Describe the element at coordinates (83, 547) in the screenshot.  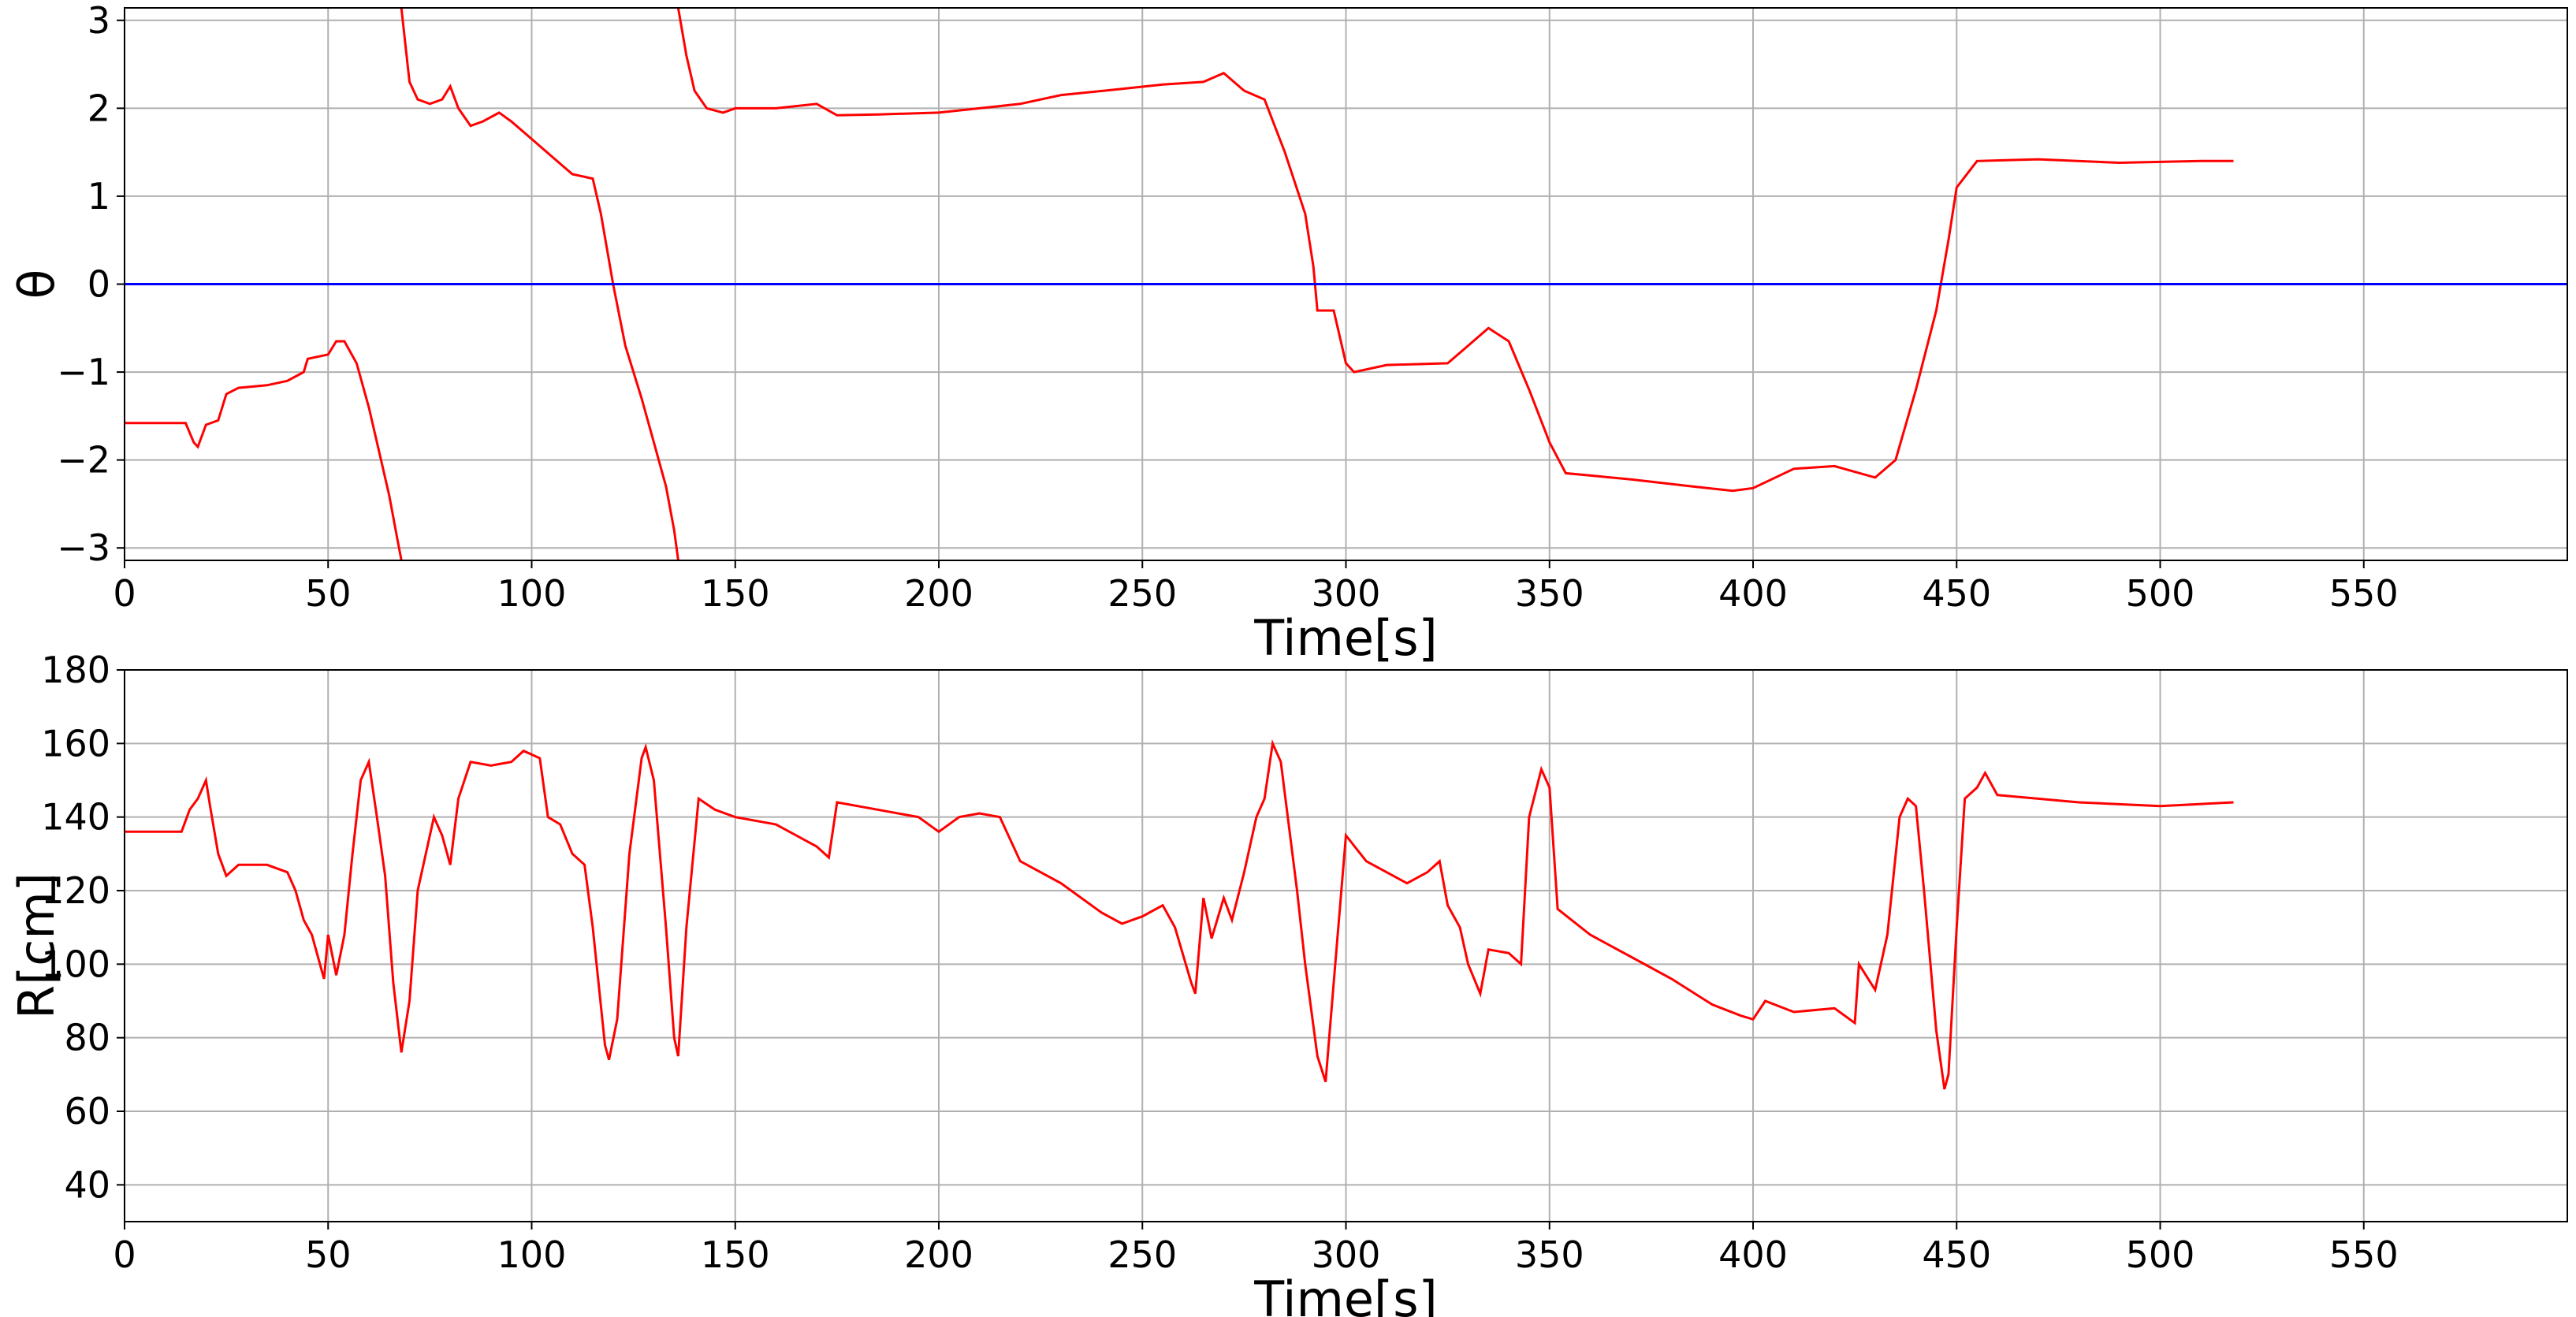
I see `y-tick-label: −3` at that location.